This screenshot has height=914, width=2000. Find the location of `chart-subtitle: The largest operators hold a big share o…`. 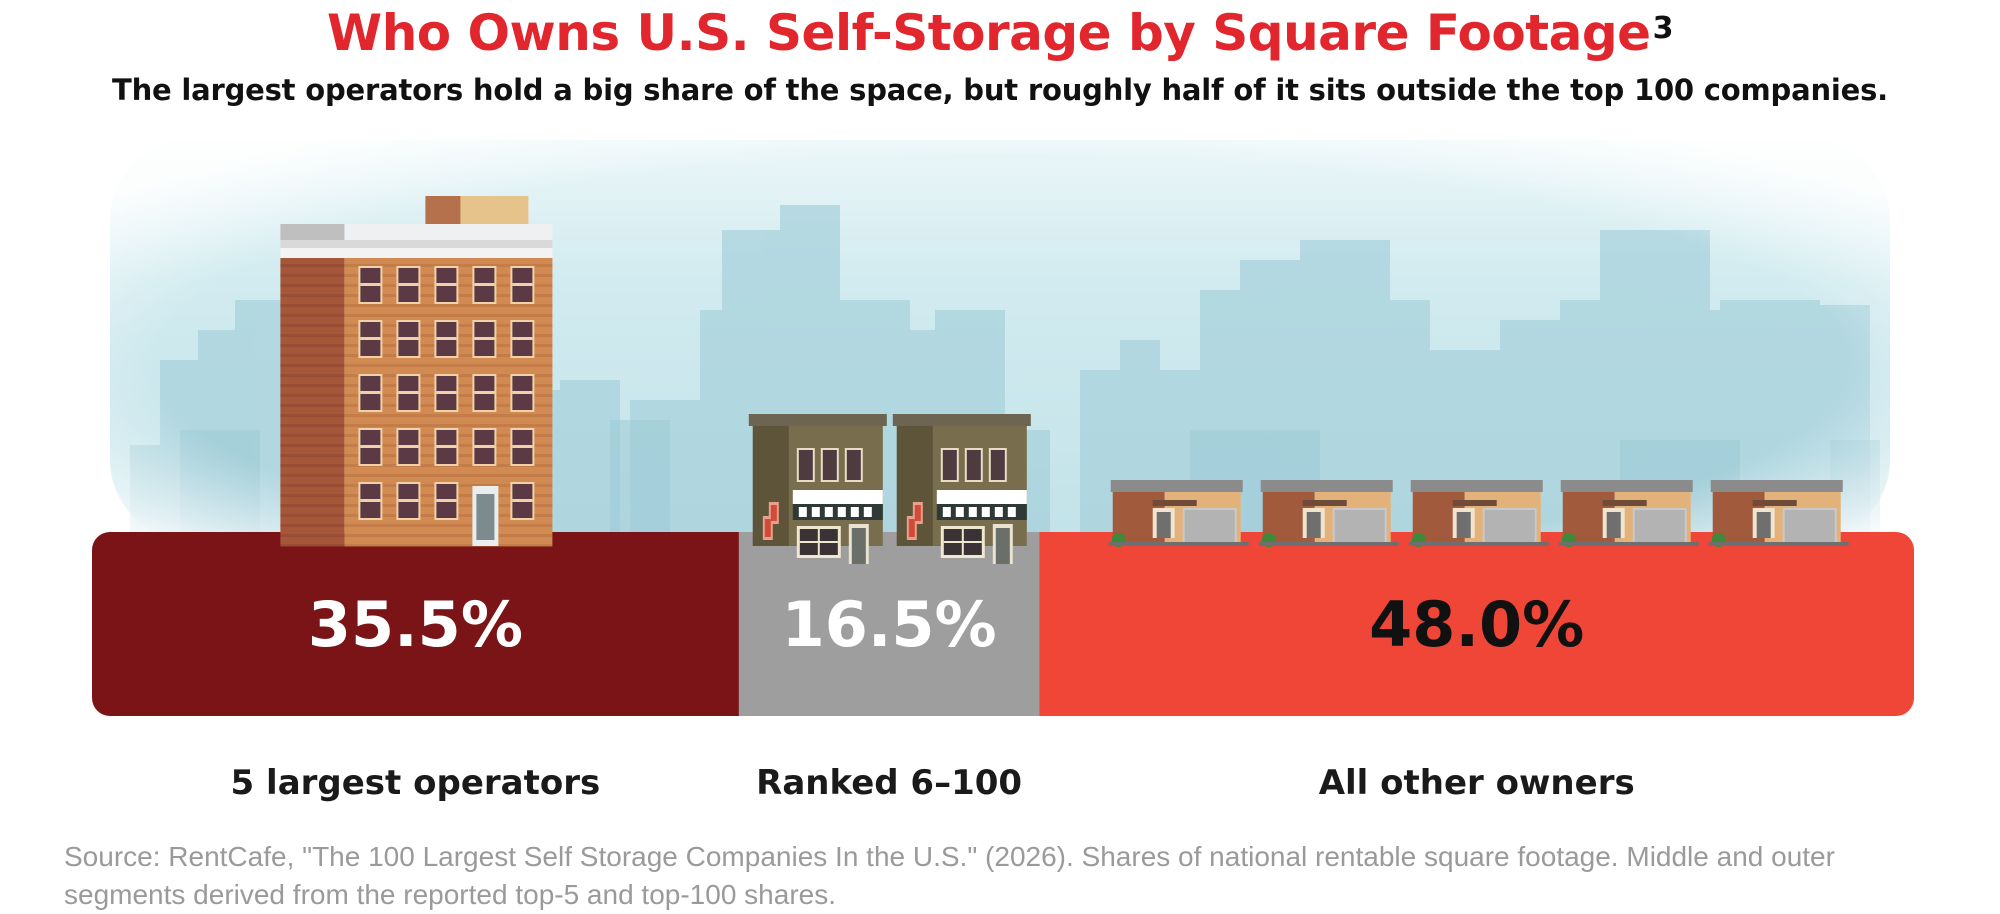

chart-subtitle: The largest operators hold a big share o… is located at coordinates (999, 90).